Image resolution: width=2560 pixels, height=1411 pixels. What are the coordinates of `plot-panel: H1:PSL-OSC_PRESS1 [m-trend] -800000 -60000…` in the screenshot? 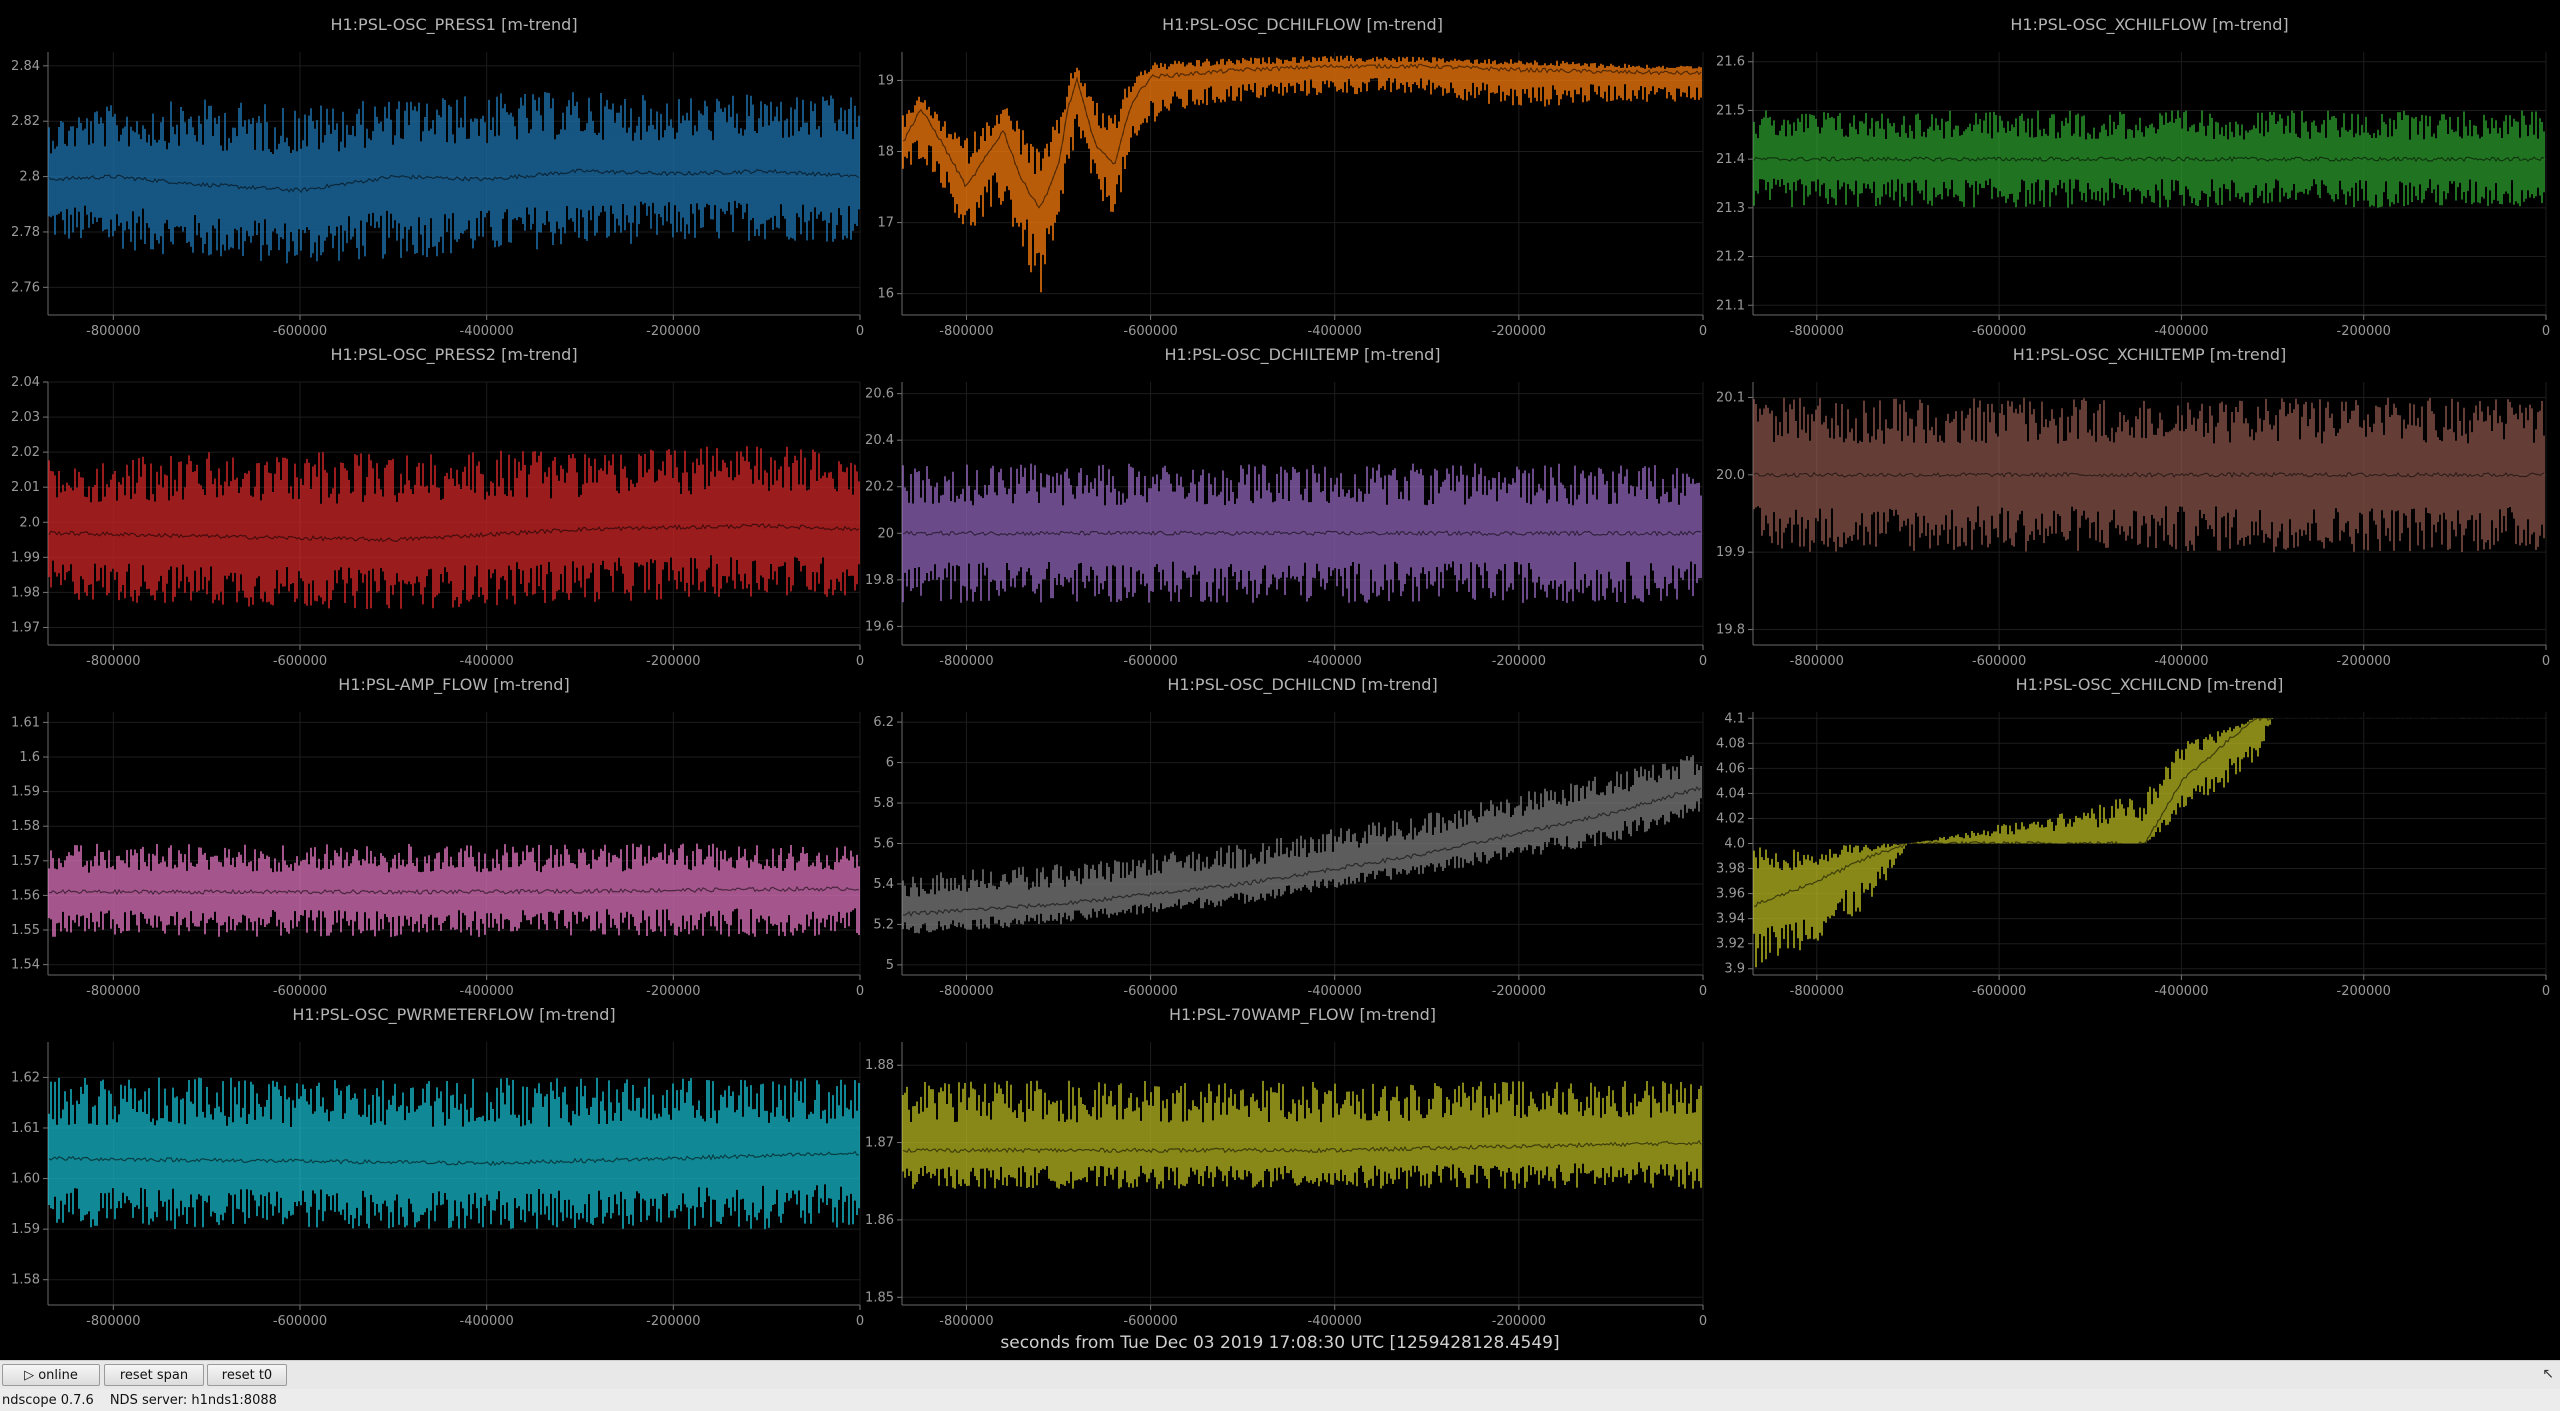 It's located at (437, 177).